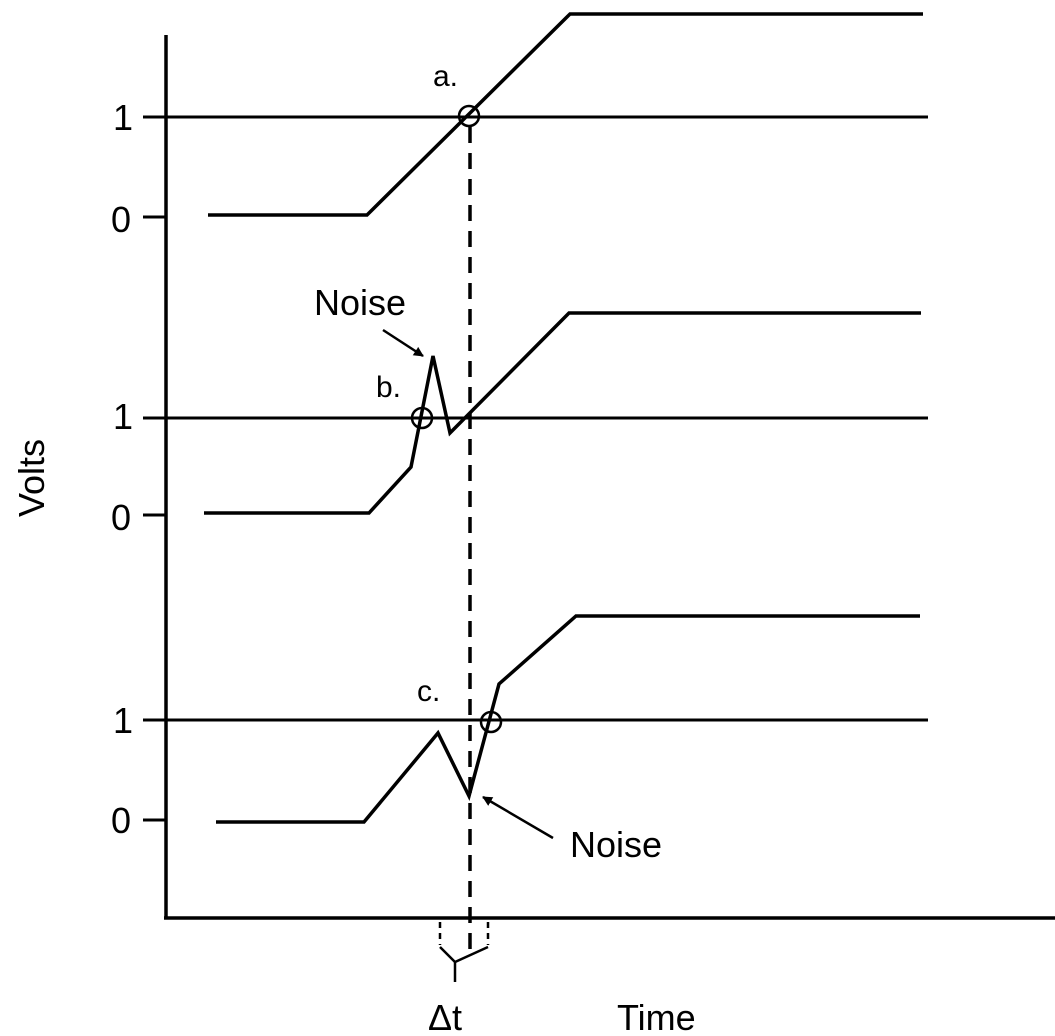  Describe the element at coordinates (464, 952) in the screenshot. I see `delta-t-bracket` at that location.